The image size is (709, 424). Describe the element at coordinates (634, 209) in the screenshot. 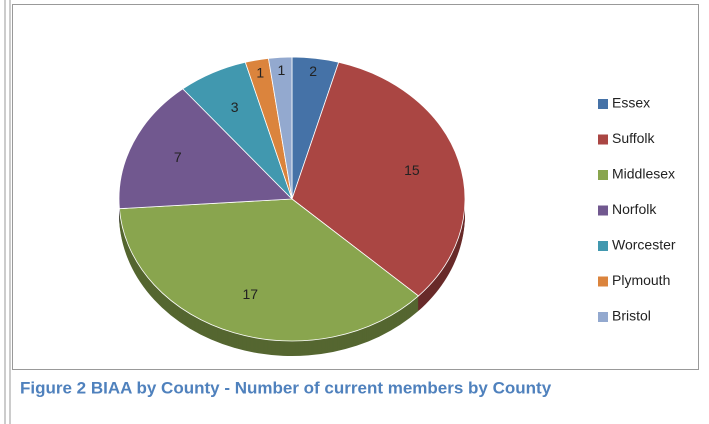

I see `legend-label: Norfolk` at that location.